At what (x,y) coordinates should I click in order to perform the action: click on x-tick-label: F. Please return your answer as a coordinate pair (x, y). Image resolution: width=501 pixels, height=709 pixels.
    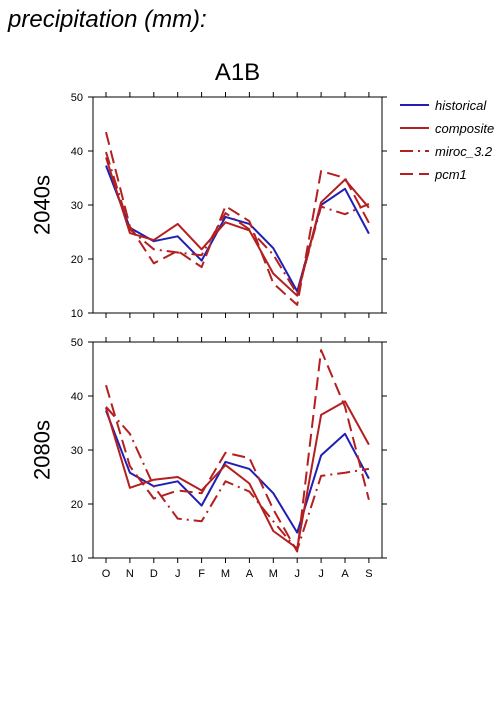
    Looking at the image, I should click on (201, 574).